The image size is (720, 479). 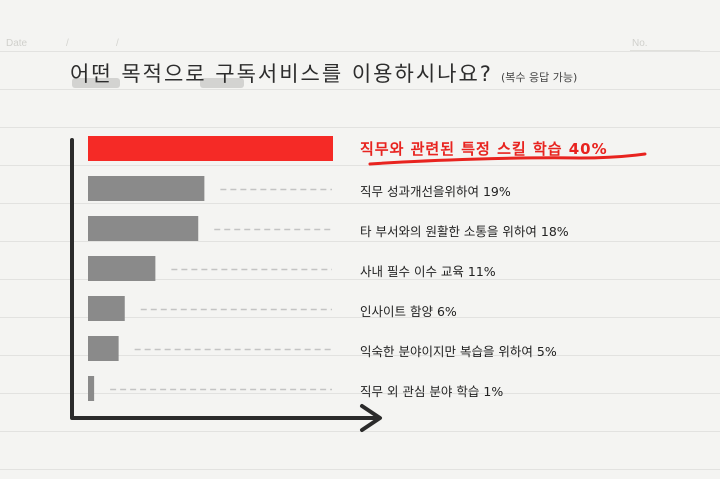 I want to click on bar-label-0: 직무와 관련된 특정 스킬 학습 40%, so click(x=484, y=149).